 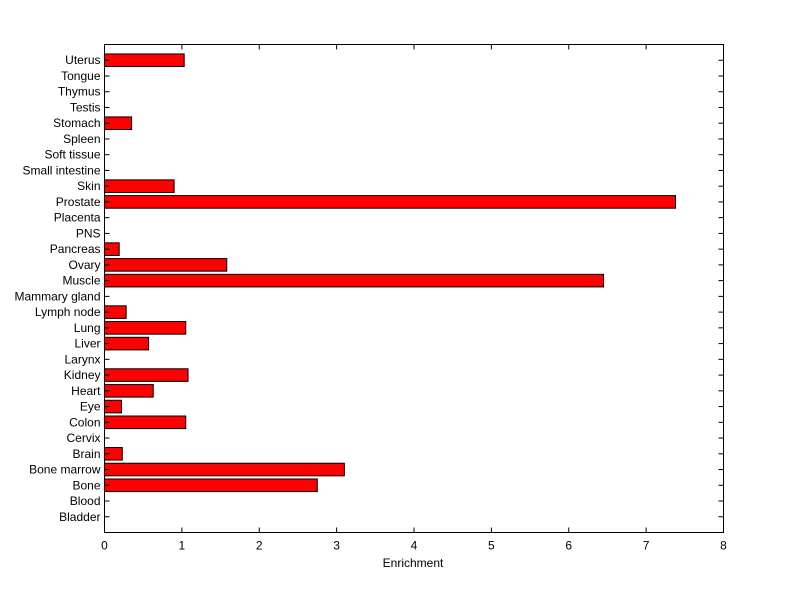 What do you see at coordinates (211, 485) in the screenshot?
I see `bar-bone` at bounding box center [211, 485].